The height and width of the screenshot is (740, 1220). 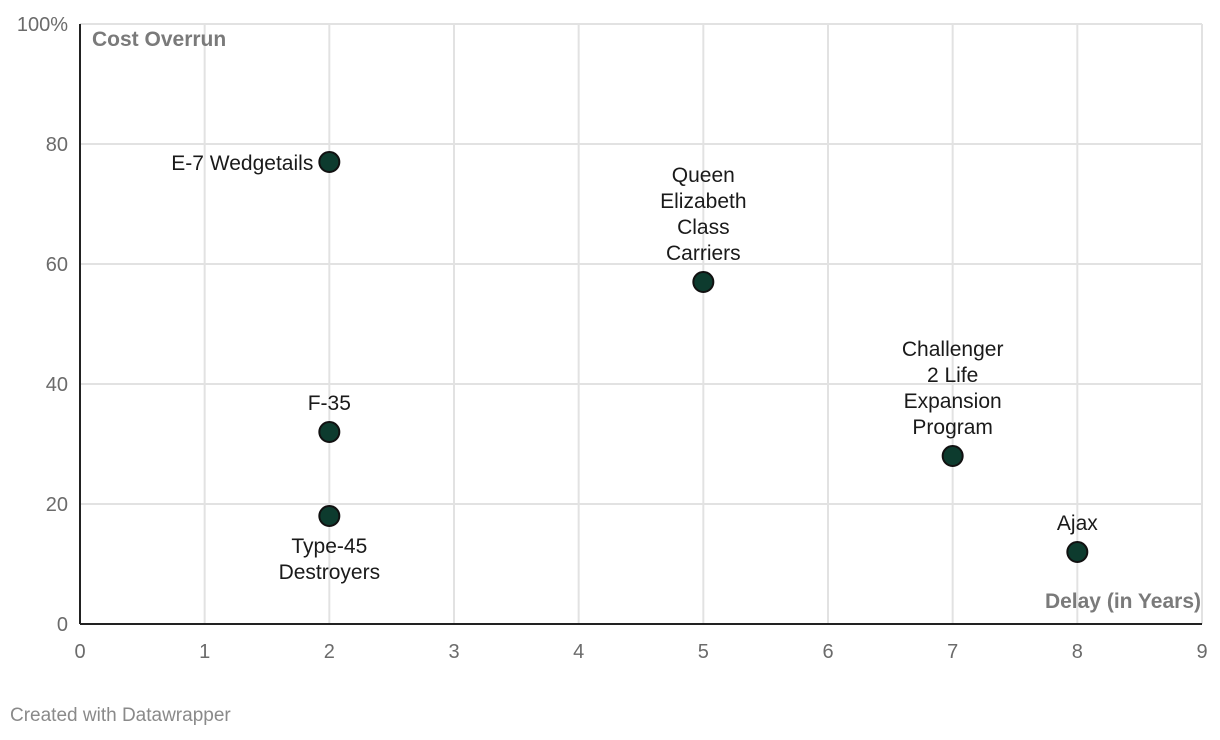 What do you see at coordinates (1077, 552) in the screenshot?
I see `point-ajax` at bounding box center [1077, 552].